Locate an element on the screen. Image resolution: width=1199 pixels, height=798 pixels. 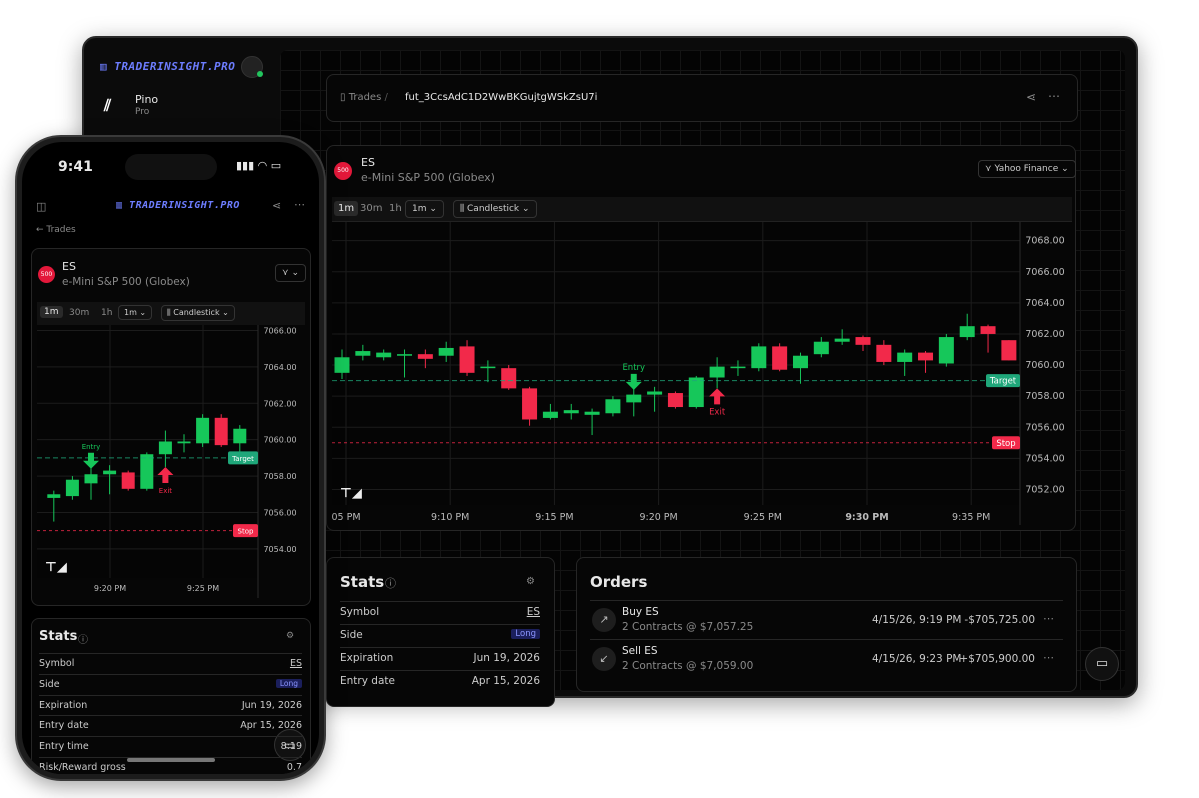
status-icons: ▮▮▮ ◠ ▭ is located at coordinates (259, 165).